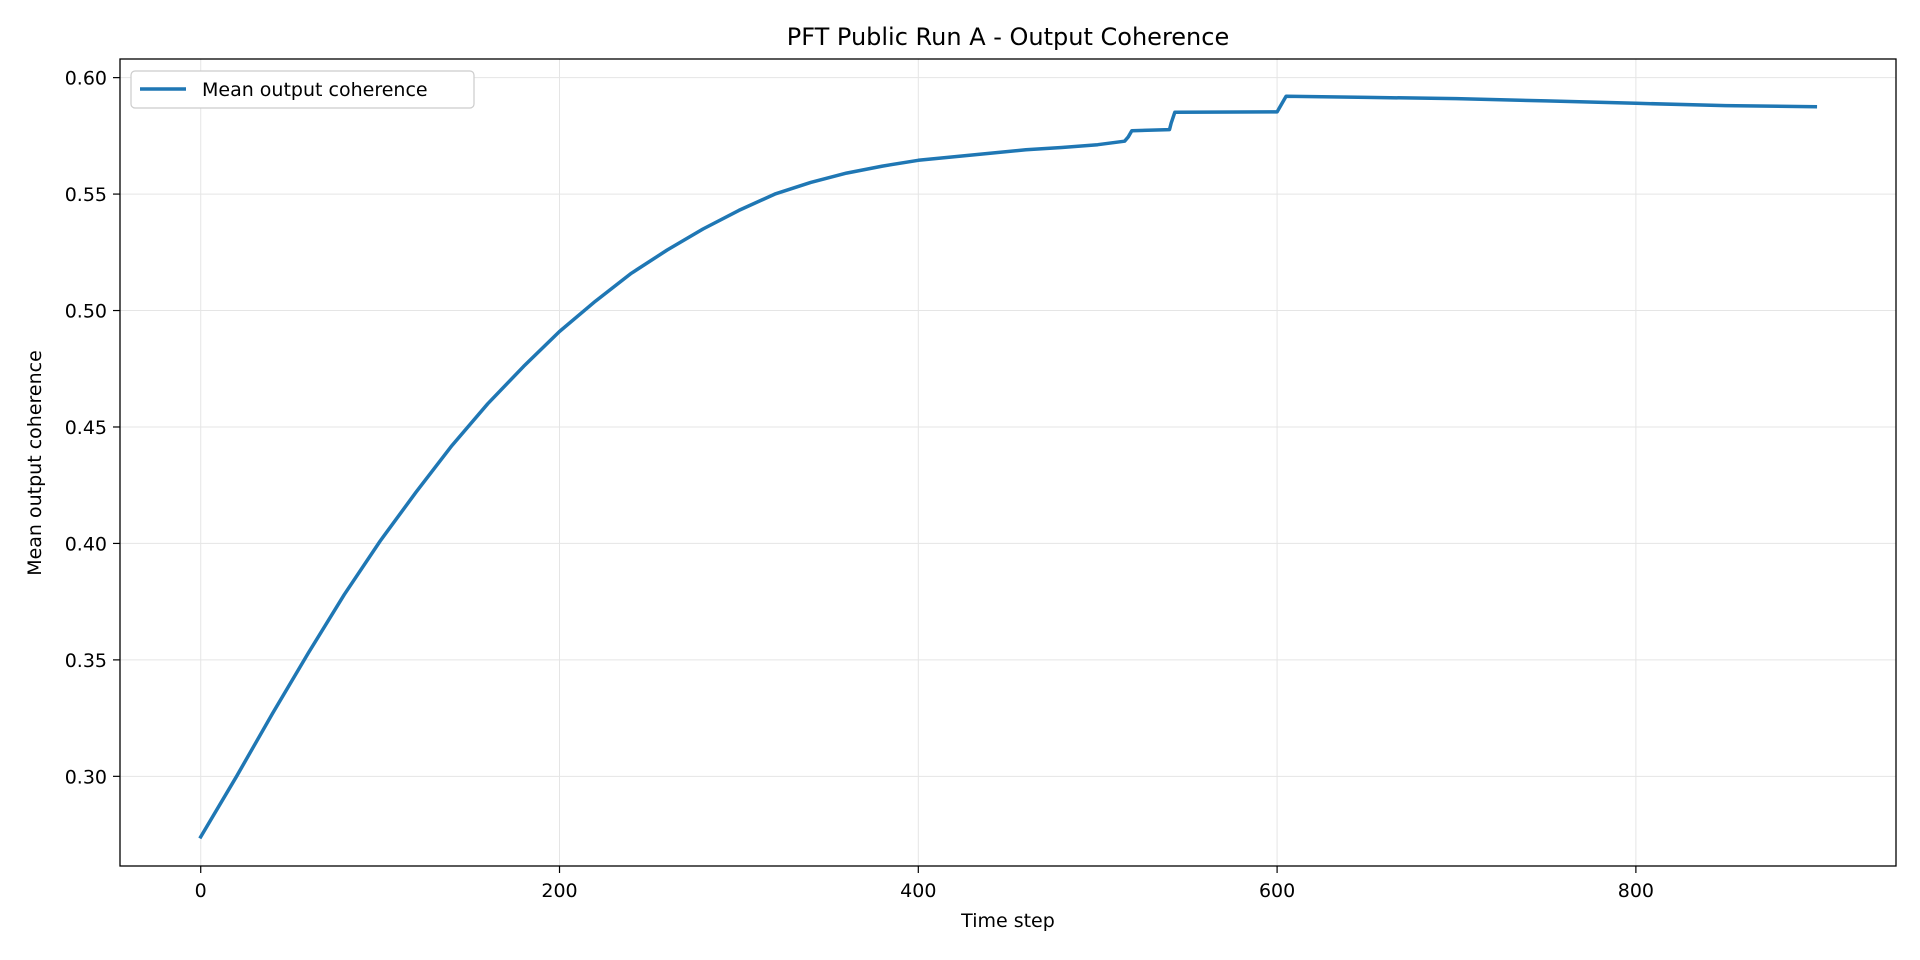 The image size is (1920, 960). I want to click on legend-box, so click(302, 89).